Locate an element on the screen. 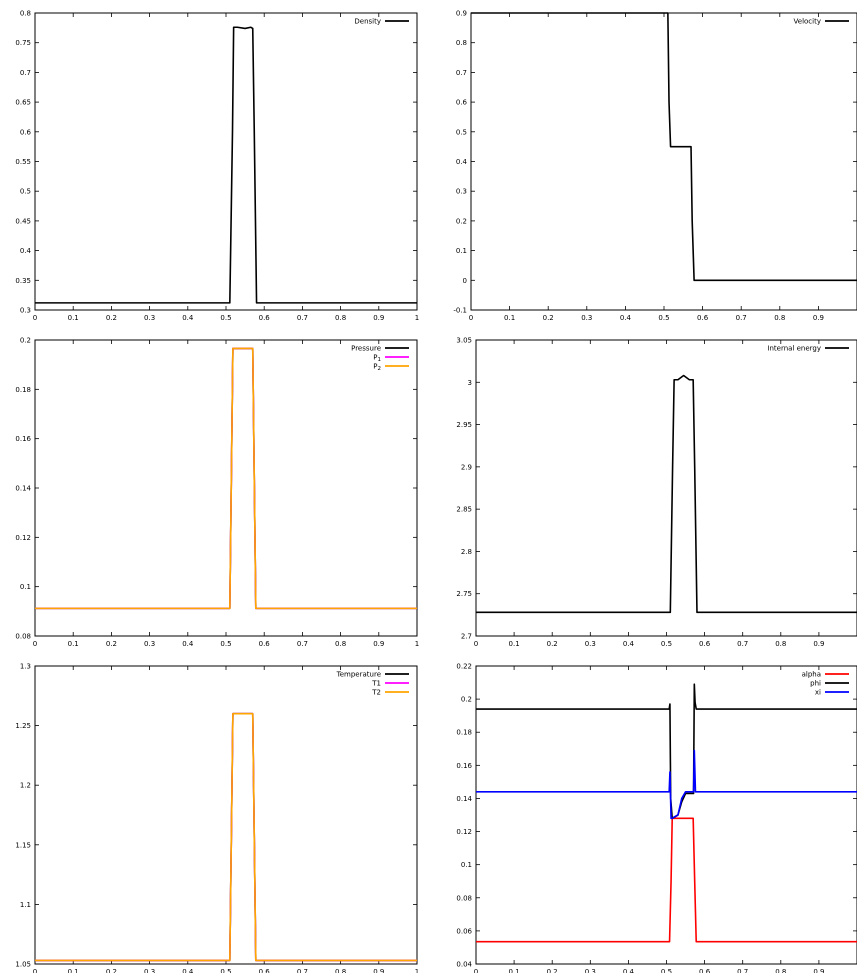 The image size is (857, 973). y-tick-label: 0.55 is located at coordinates (23, 162).